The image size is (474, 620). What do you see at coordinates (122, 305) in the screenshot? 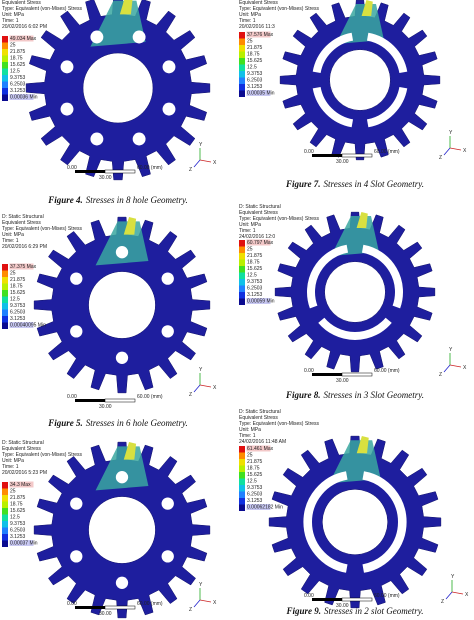
I see `center-bore` at bounding box center [122, 305].